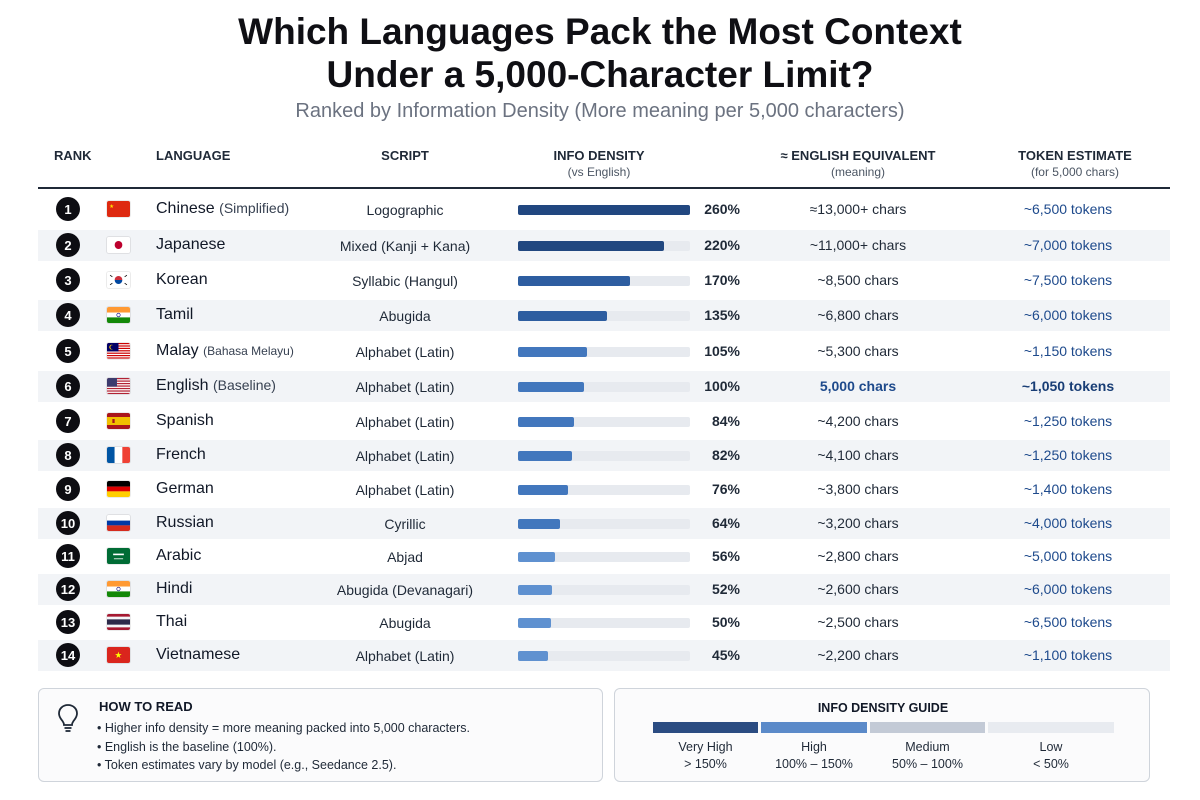 This screenshot has height=800, width=1200. What do you see at coordinates (722, 386) in the screenshot?
I see `density-value: 100%` at bounding box center [722, 386].